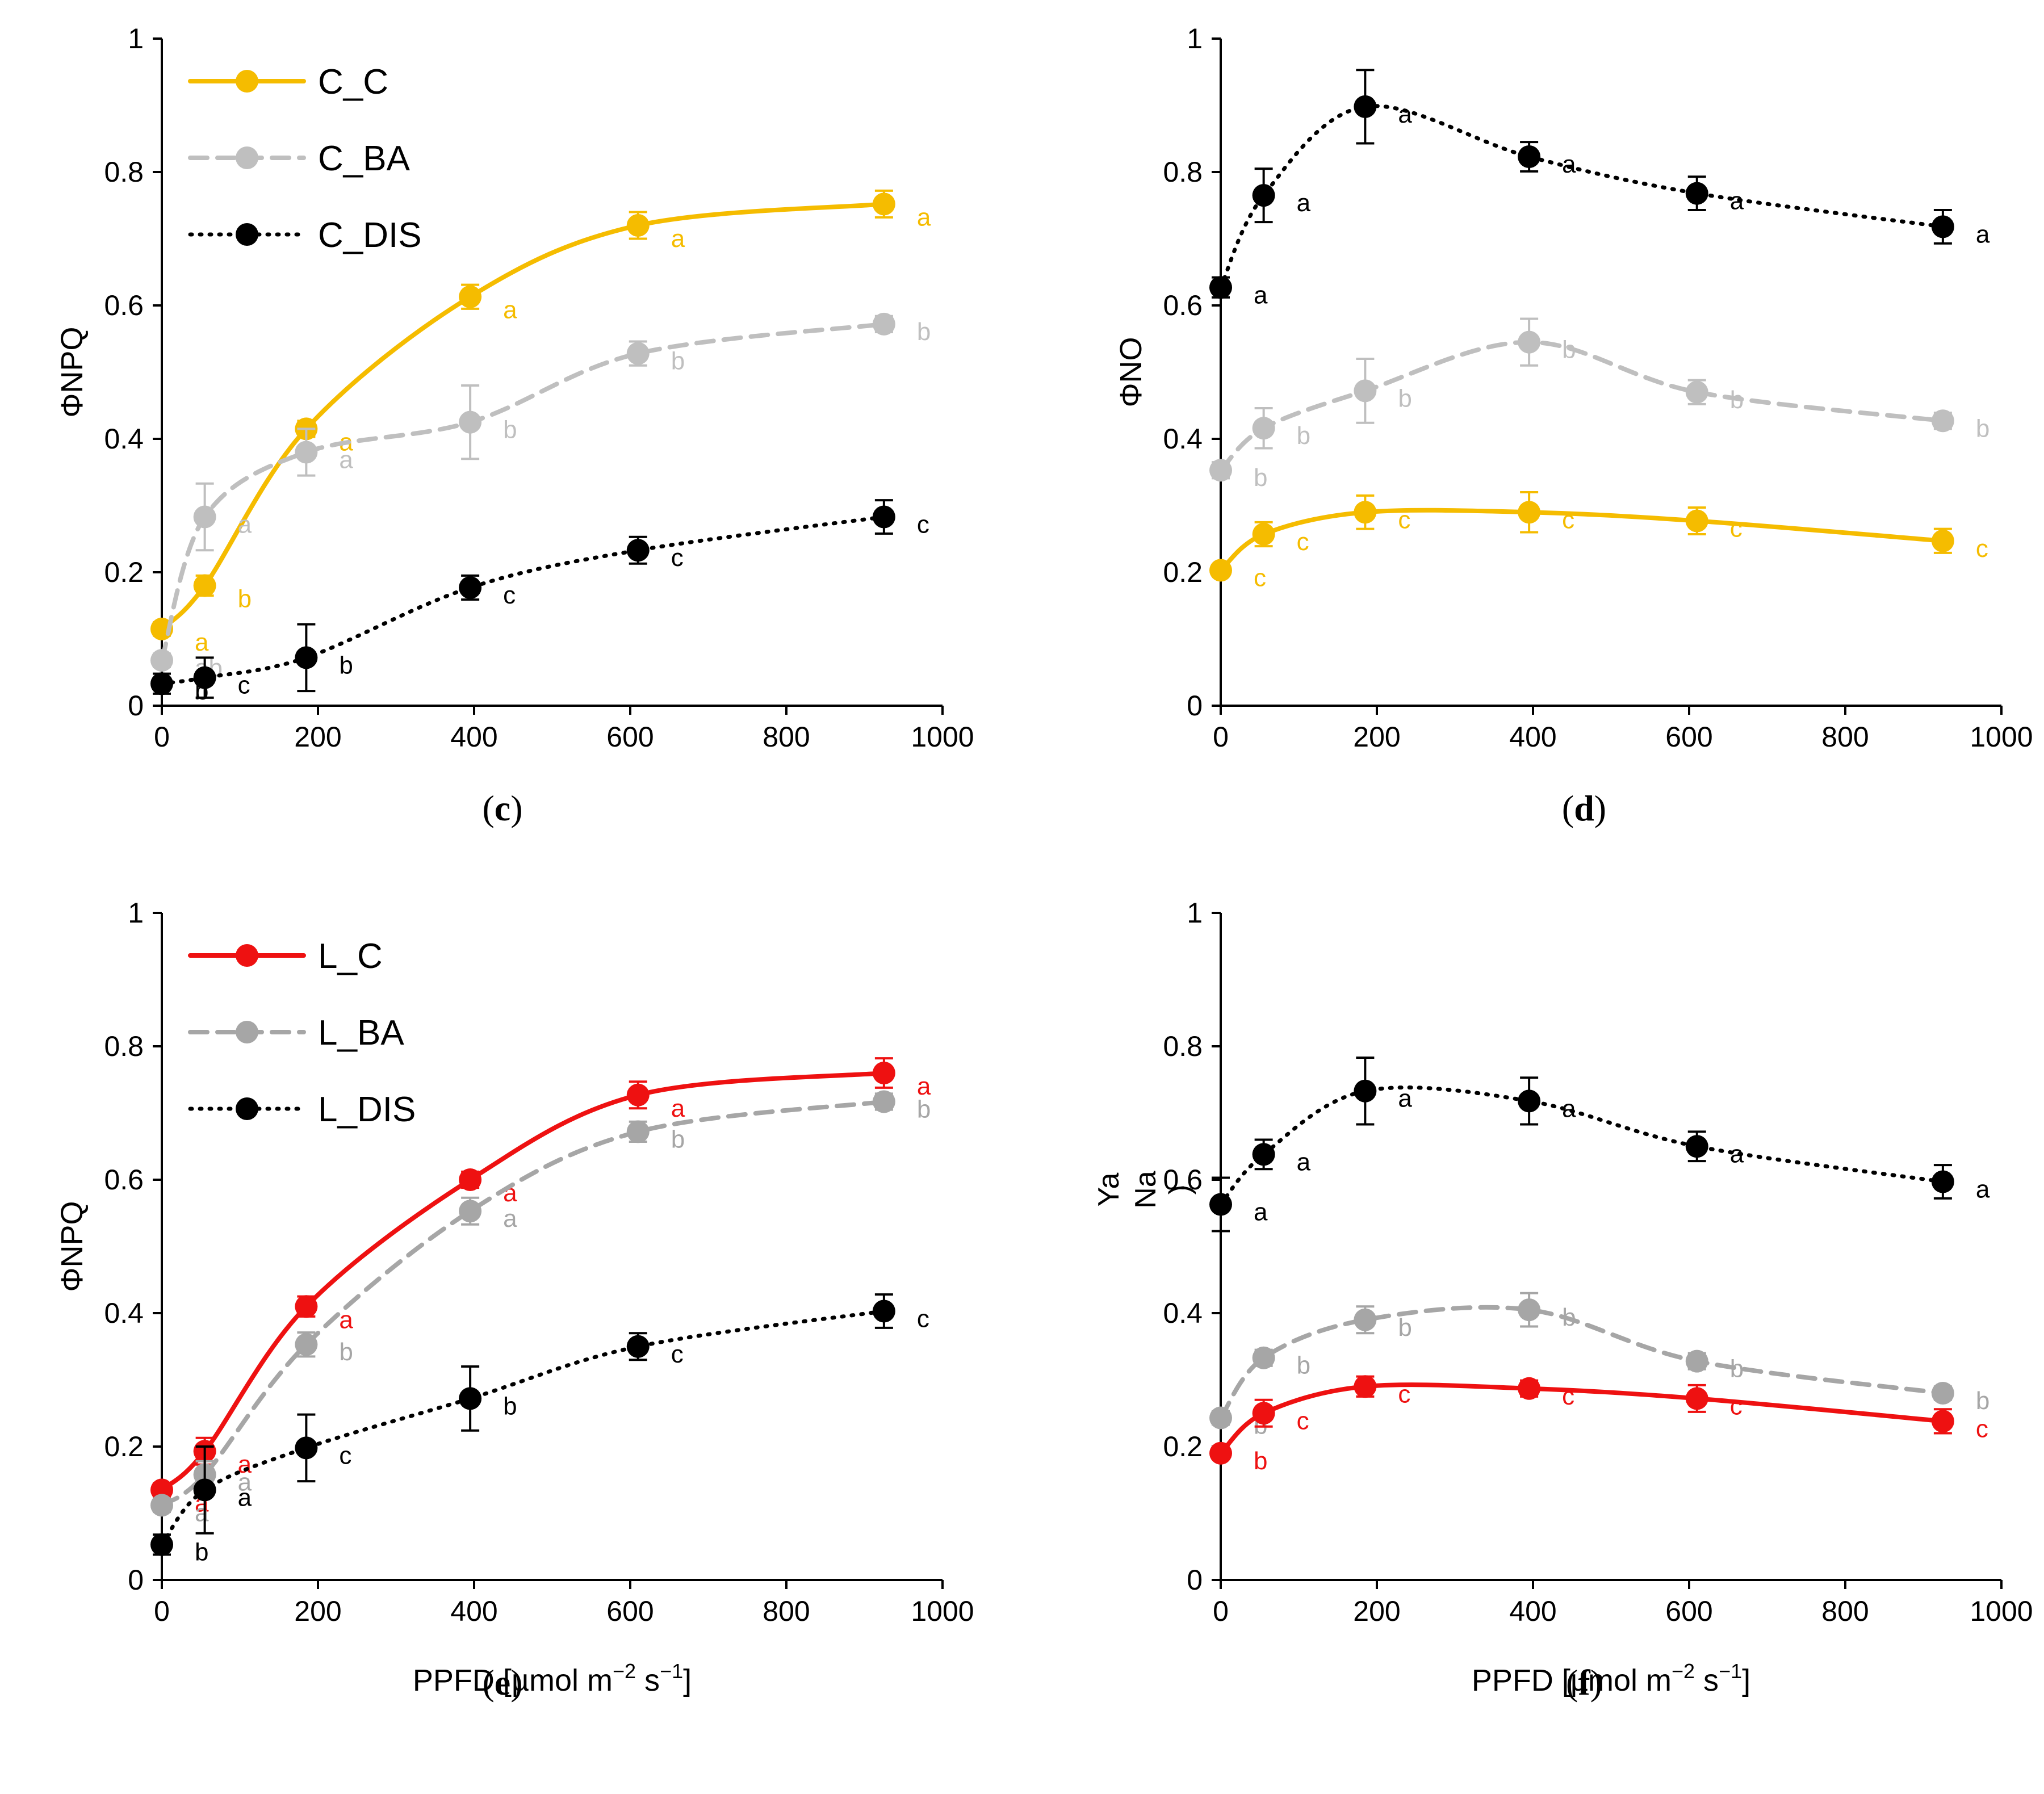 The width and height of the screenshot is (2044, 1794). I want to click on legend: L_C L_BA L_DIS, so click(302, 1033).